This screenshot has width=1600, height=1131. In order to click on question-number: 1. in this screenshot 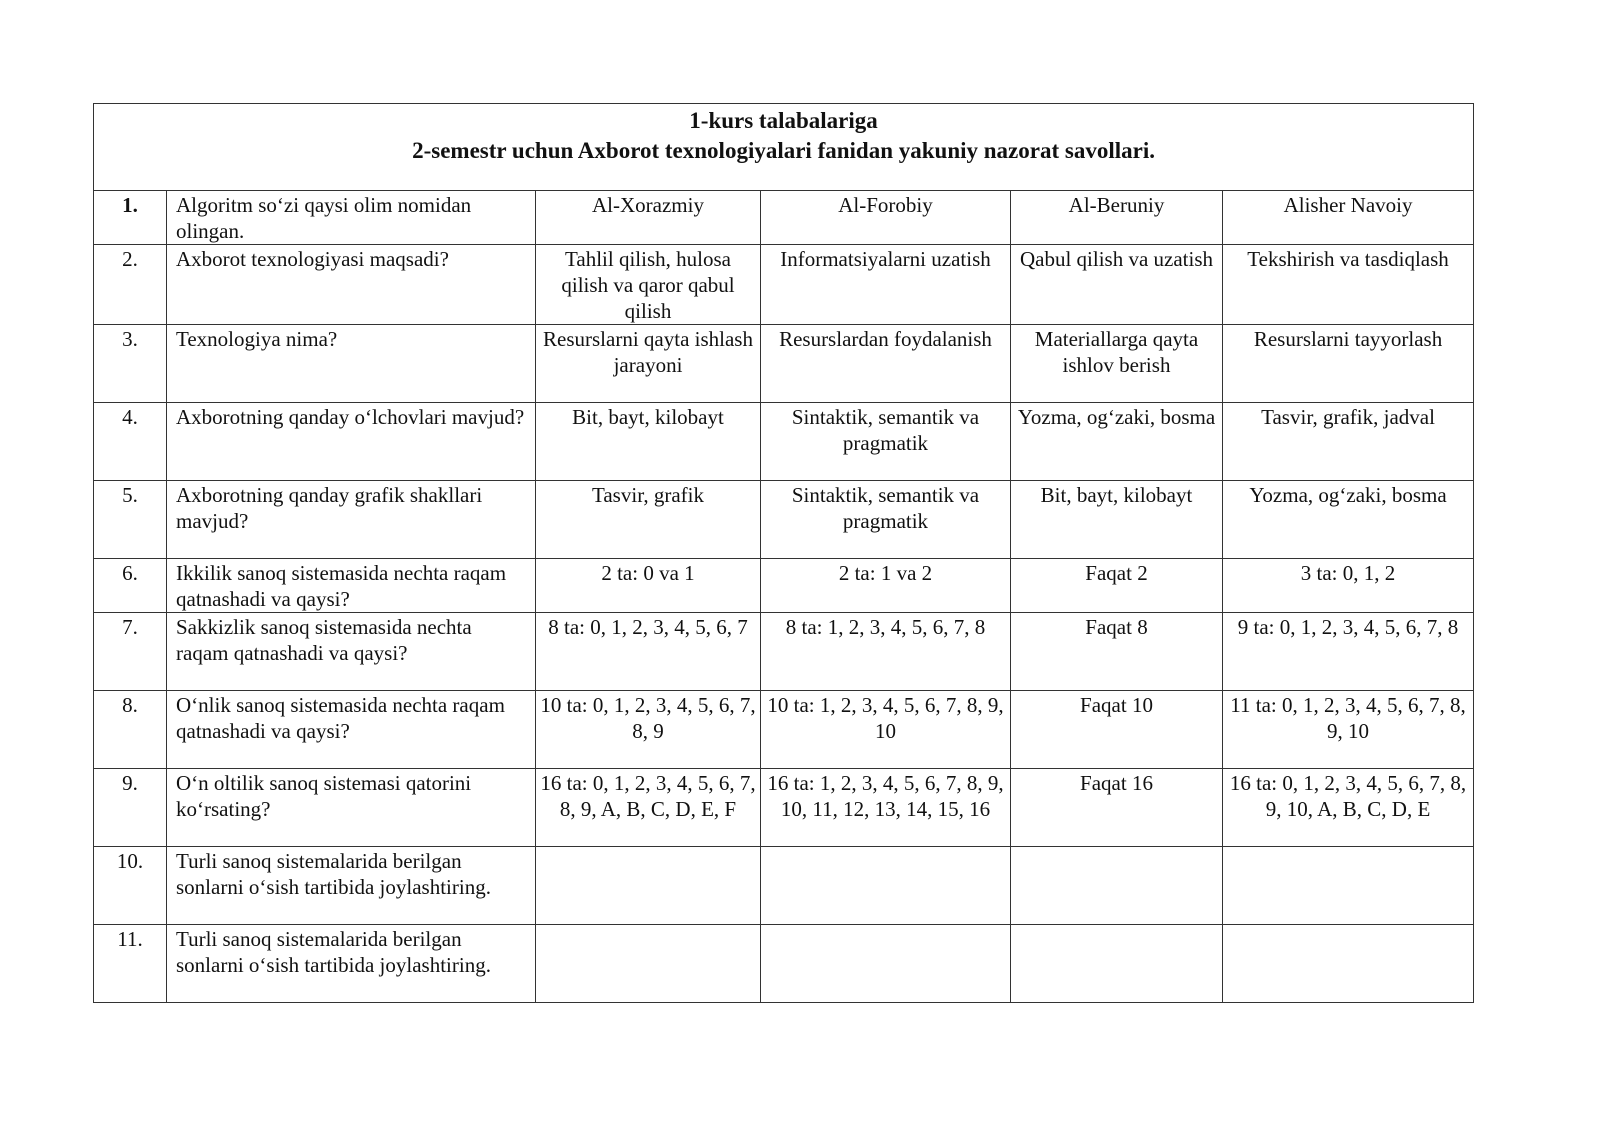, I will do `click(130, 217)`.